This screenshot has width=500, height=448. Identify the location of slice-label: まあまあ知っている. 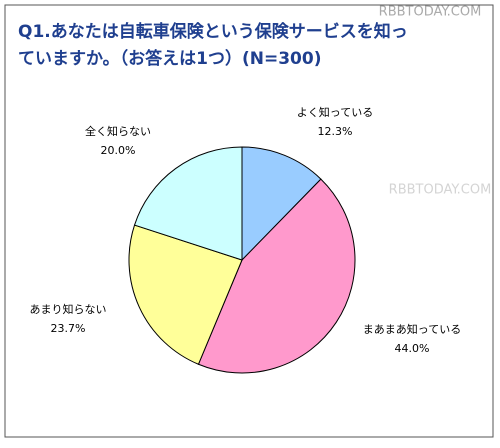
(412, 329).